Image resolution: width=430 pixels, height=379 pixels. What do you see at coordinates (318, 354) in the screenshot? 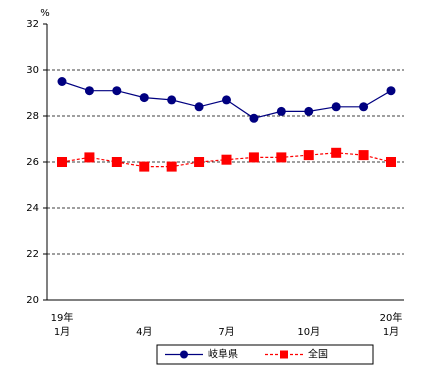
I see `legend-label: 全国` at bounding box center [318, 354].